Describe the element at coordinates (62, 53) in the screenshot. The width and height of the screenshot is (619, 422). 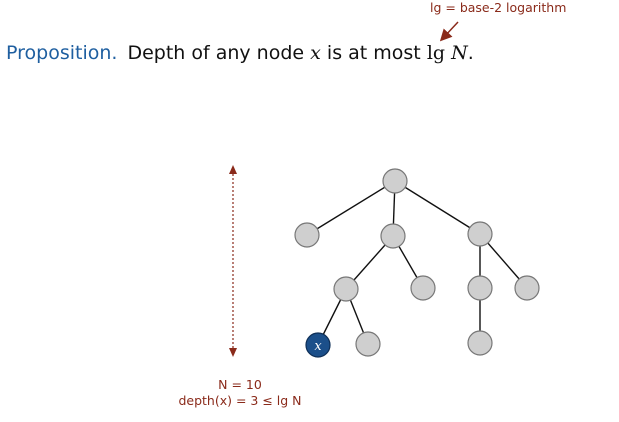
I see `proposition-label: Proposition.` at that location.